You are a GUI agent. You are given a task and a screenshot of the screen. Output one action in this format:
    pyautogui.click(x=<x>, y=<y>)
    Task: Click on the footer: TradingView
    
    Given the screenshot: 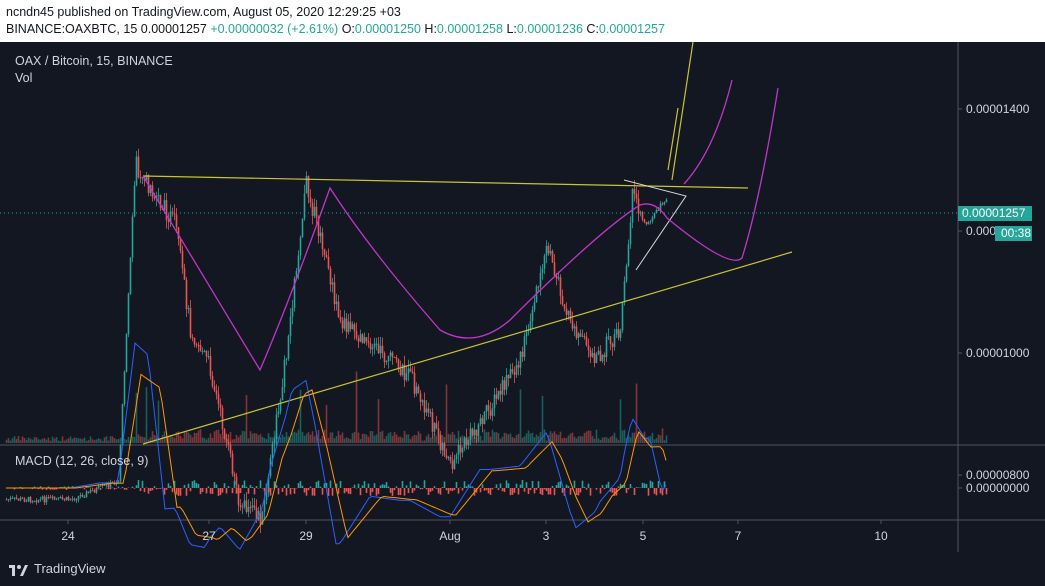 What is the action you would take?
    pyautogui.click(x=522, y=569)
    